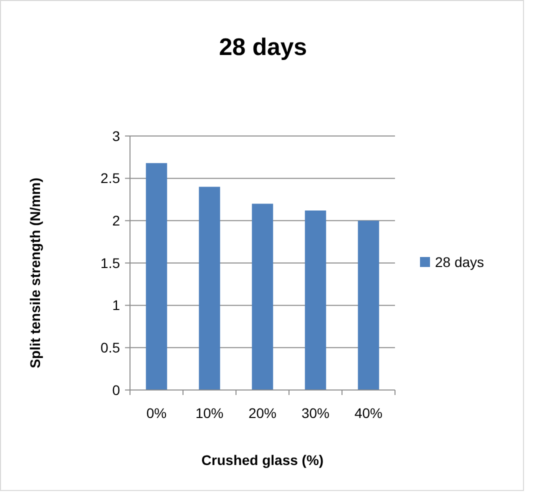  I want to click on y-tick-label: 2, so click(116, 220).